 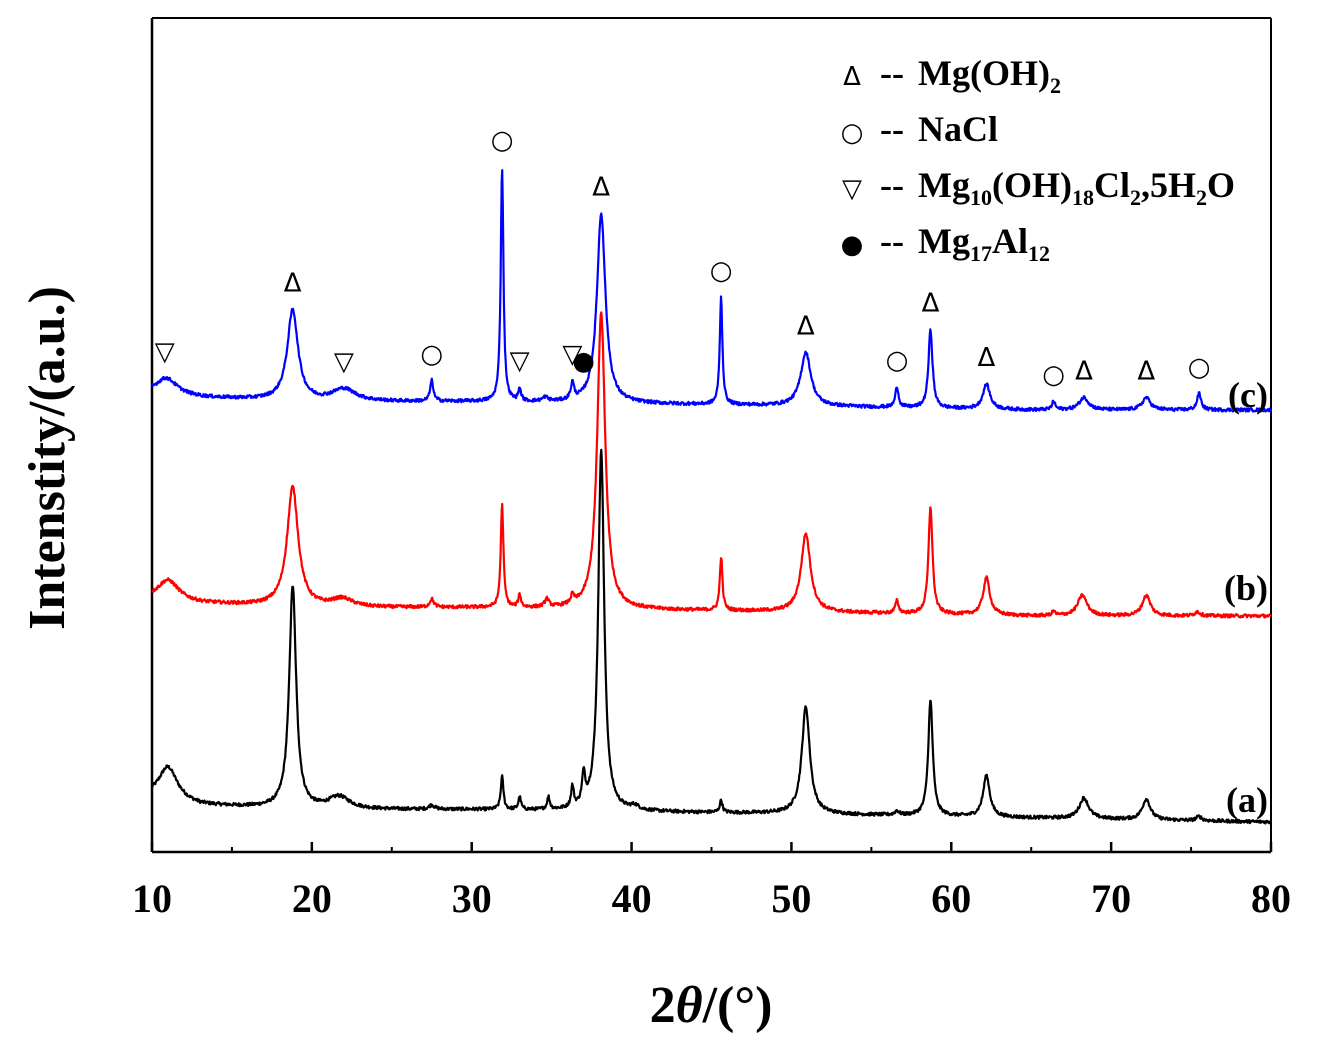 I want to click on x-tick-label: 30, so click(x=472, y=898).